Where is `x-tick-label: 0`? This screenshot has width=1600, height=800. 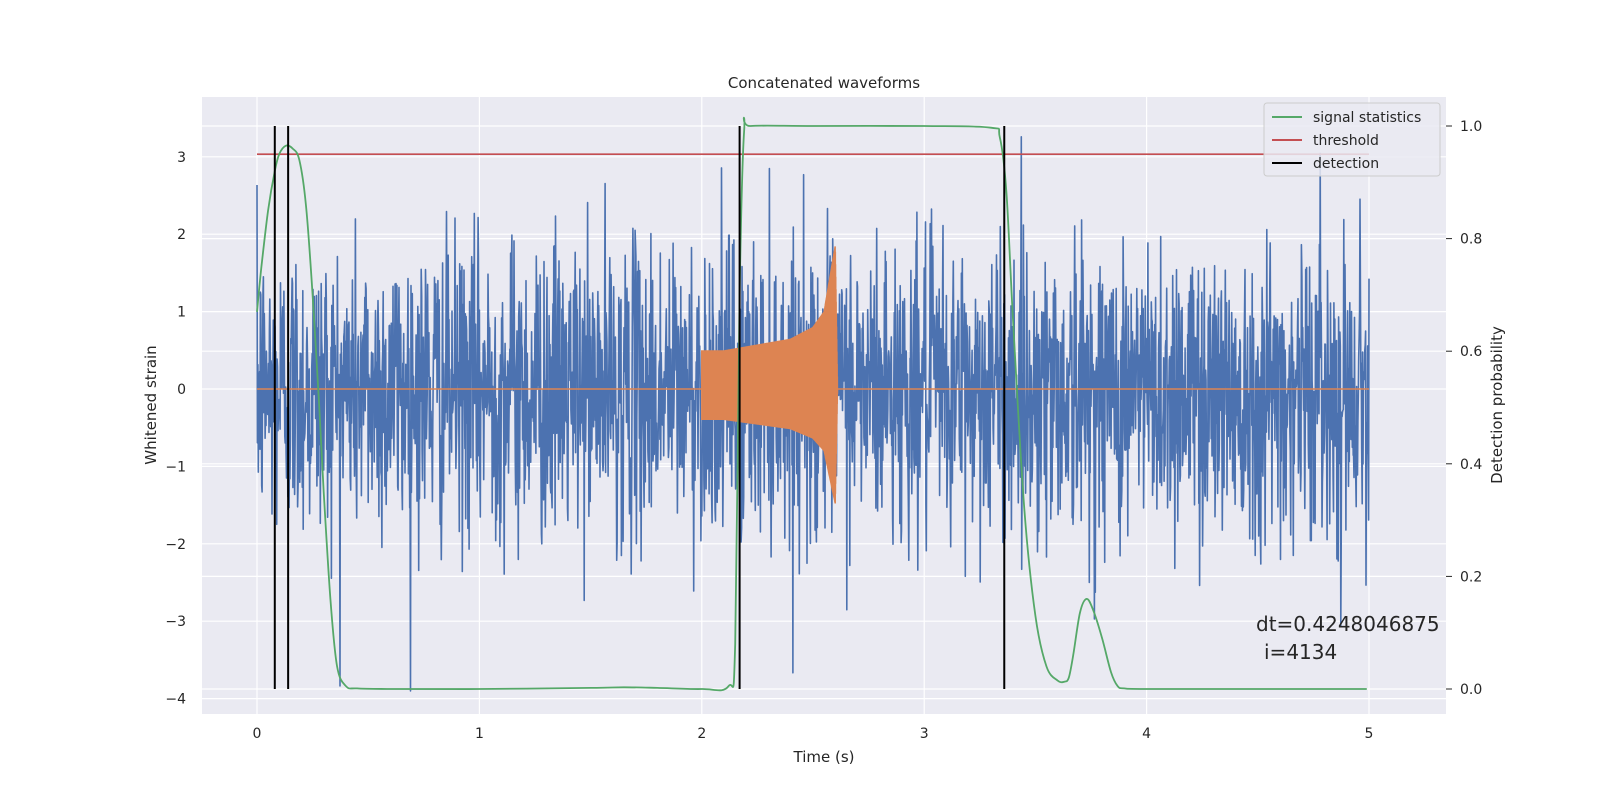 x-tick-label: 0 is located at coordinates (257, 734).